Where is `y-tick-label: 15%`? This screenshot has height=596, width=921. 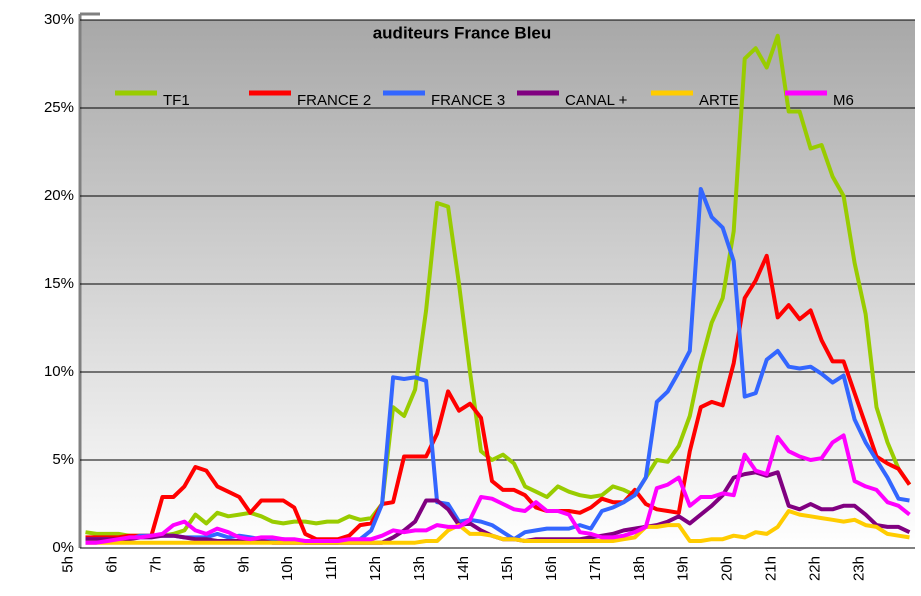
y-tick-label: 15% is located at coordinates (59, 283).